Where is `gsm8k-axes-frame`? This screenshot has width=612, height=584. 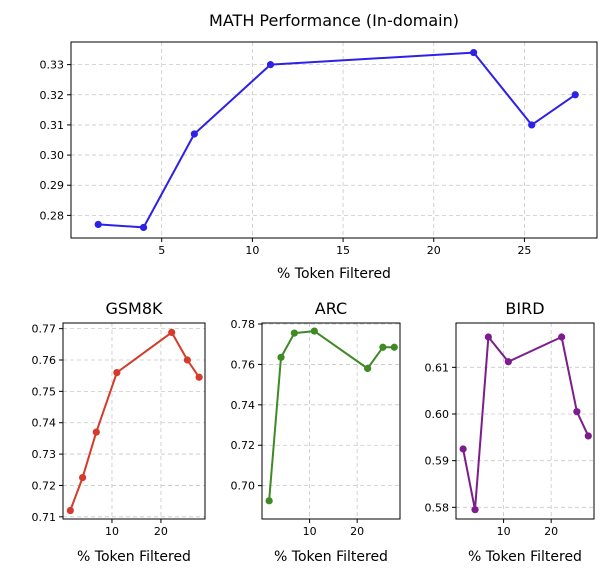
gsm8k-axes-frame is located at coordinates (134, 421).